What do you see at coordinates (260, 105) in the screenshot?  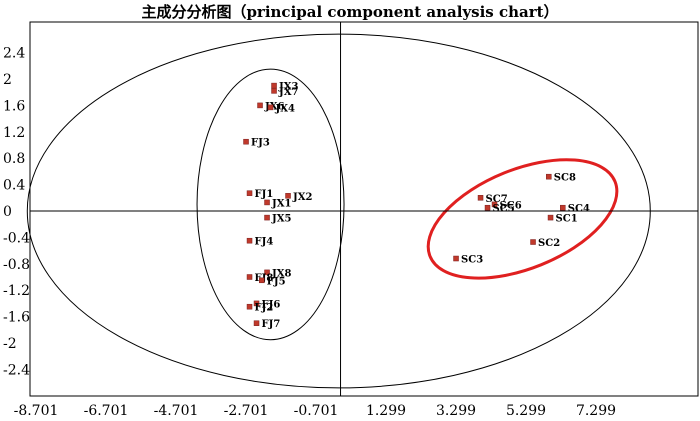 I see `data-point-jx6` at bounding box center [260, 105].